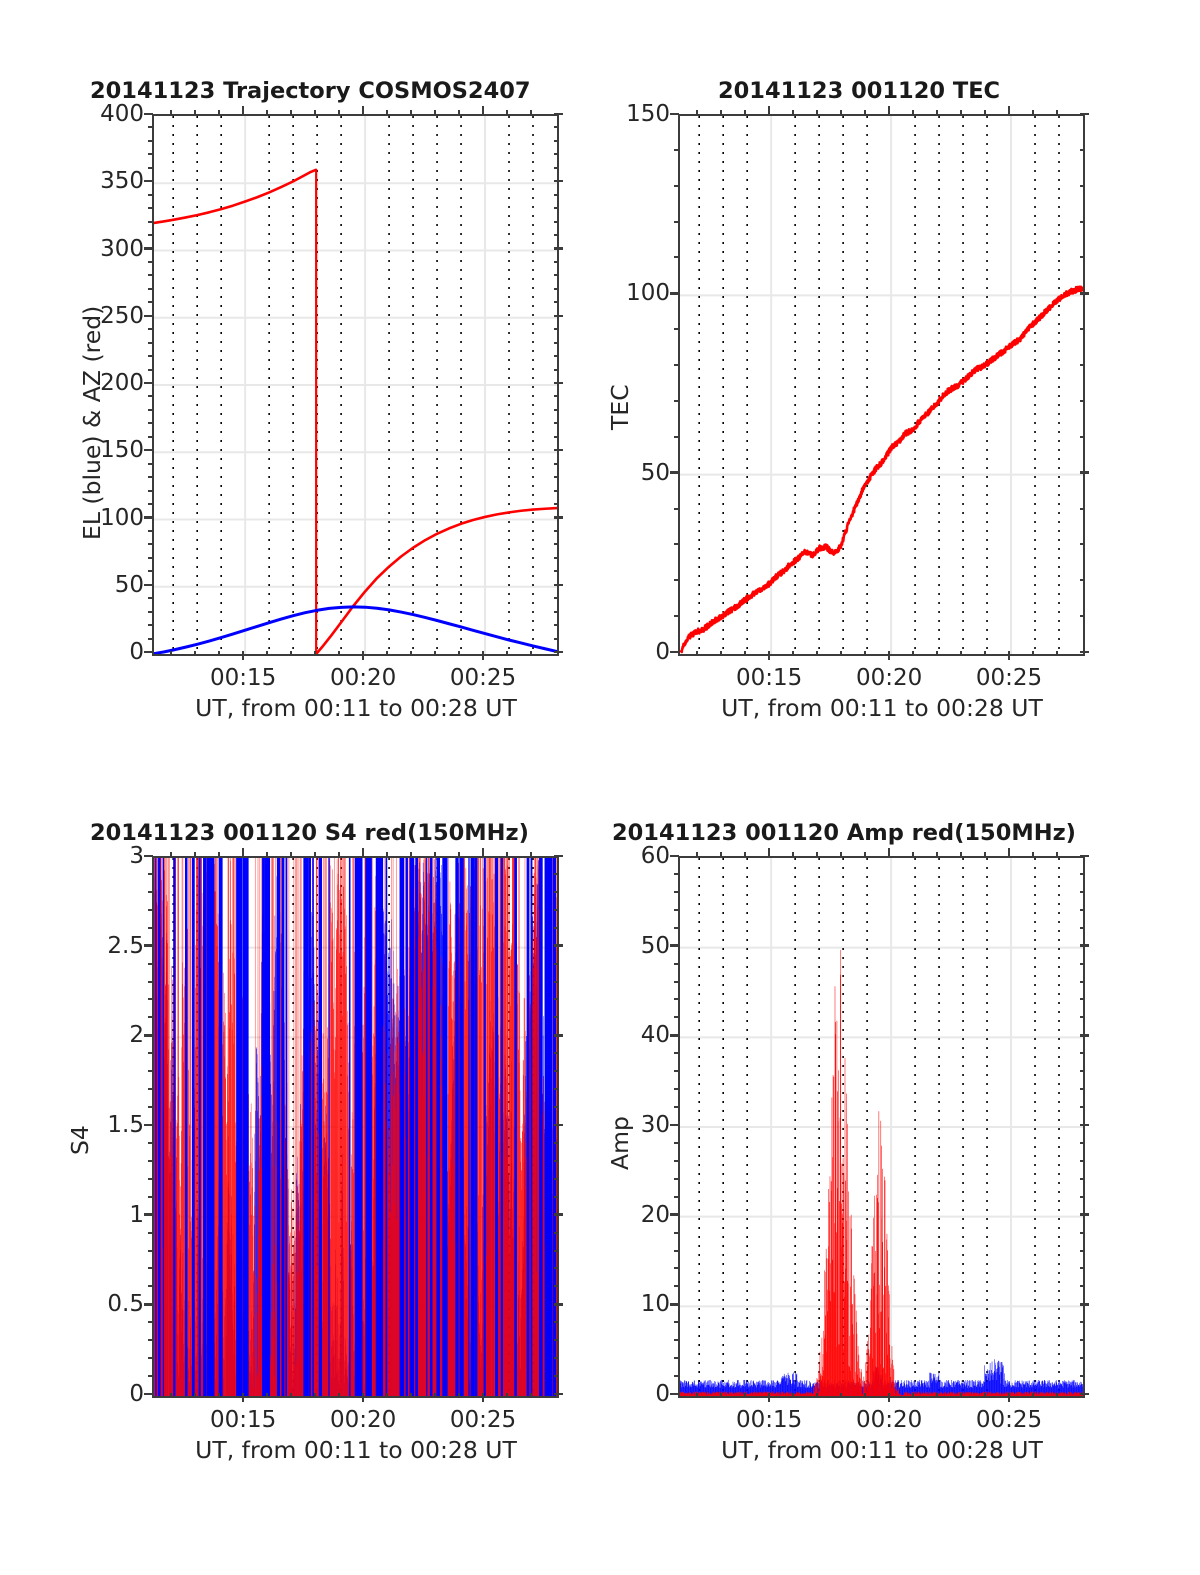  Describe the element at coordinates (355, 385) in the screenshot. I see `trajectory-axes` at that location.